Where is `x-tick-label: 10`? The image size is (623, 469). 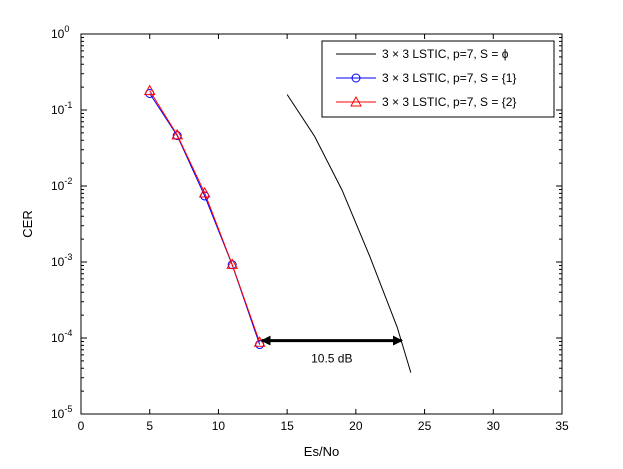 x-tick-label: 10 is located at coordinates (219, 426).